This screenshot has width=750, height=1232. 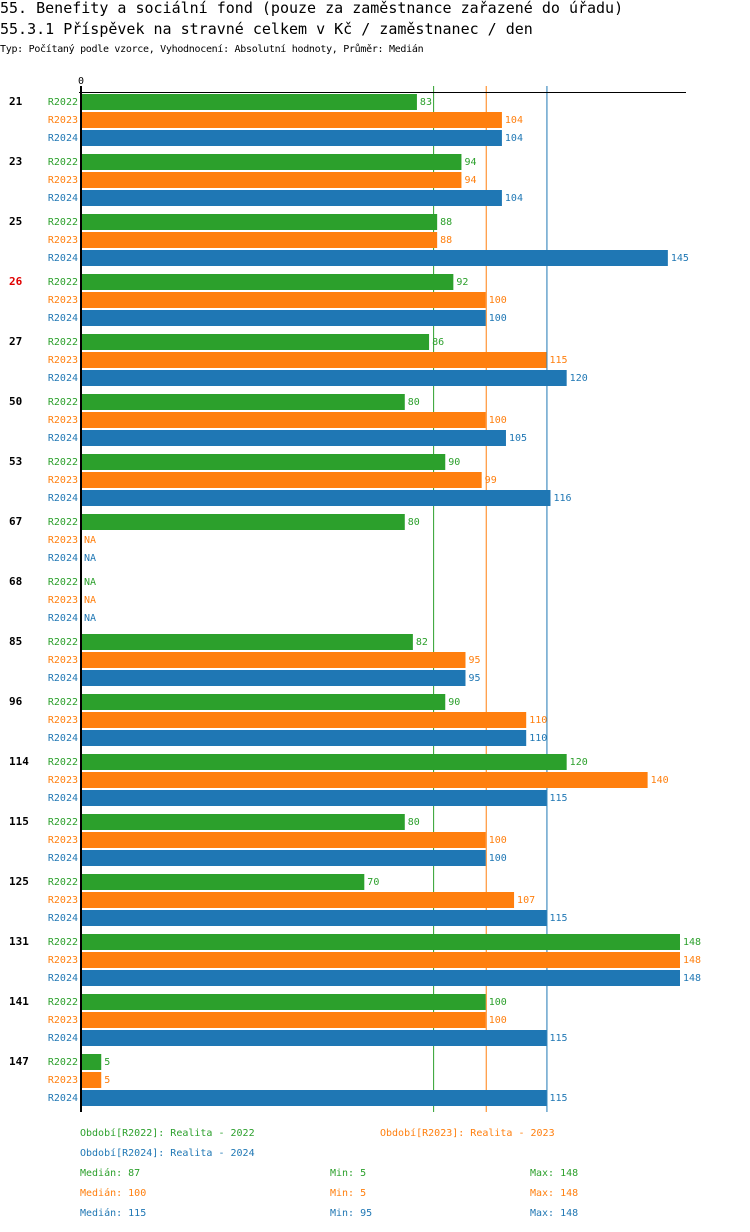 What do you see at coordinates (19, 1061) in the screenshot?
I see `category-label: 147` at bounding box center [19, 1061].